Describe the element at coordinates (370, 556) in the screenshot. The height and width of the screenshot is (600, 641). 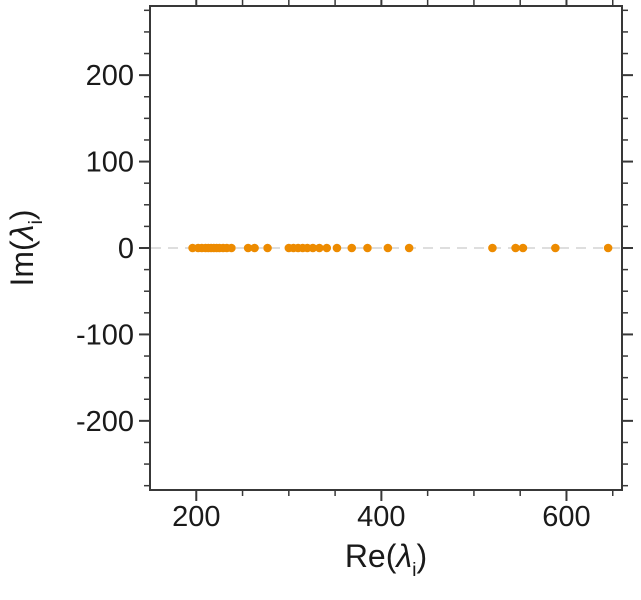
I see `x-axis-label-pre: Re(` at that location.